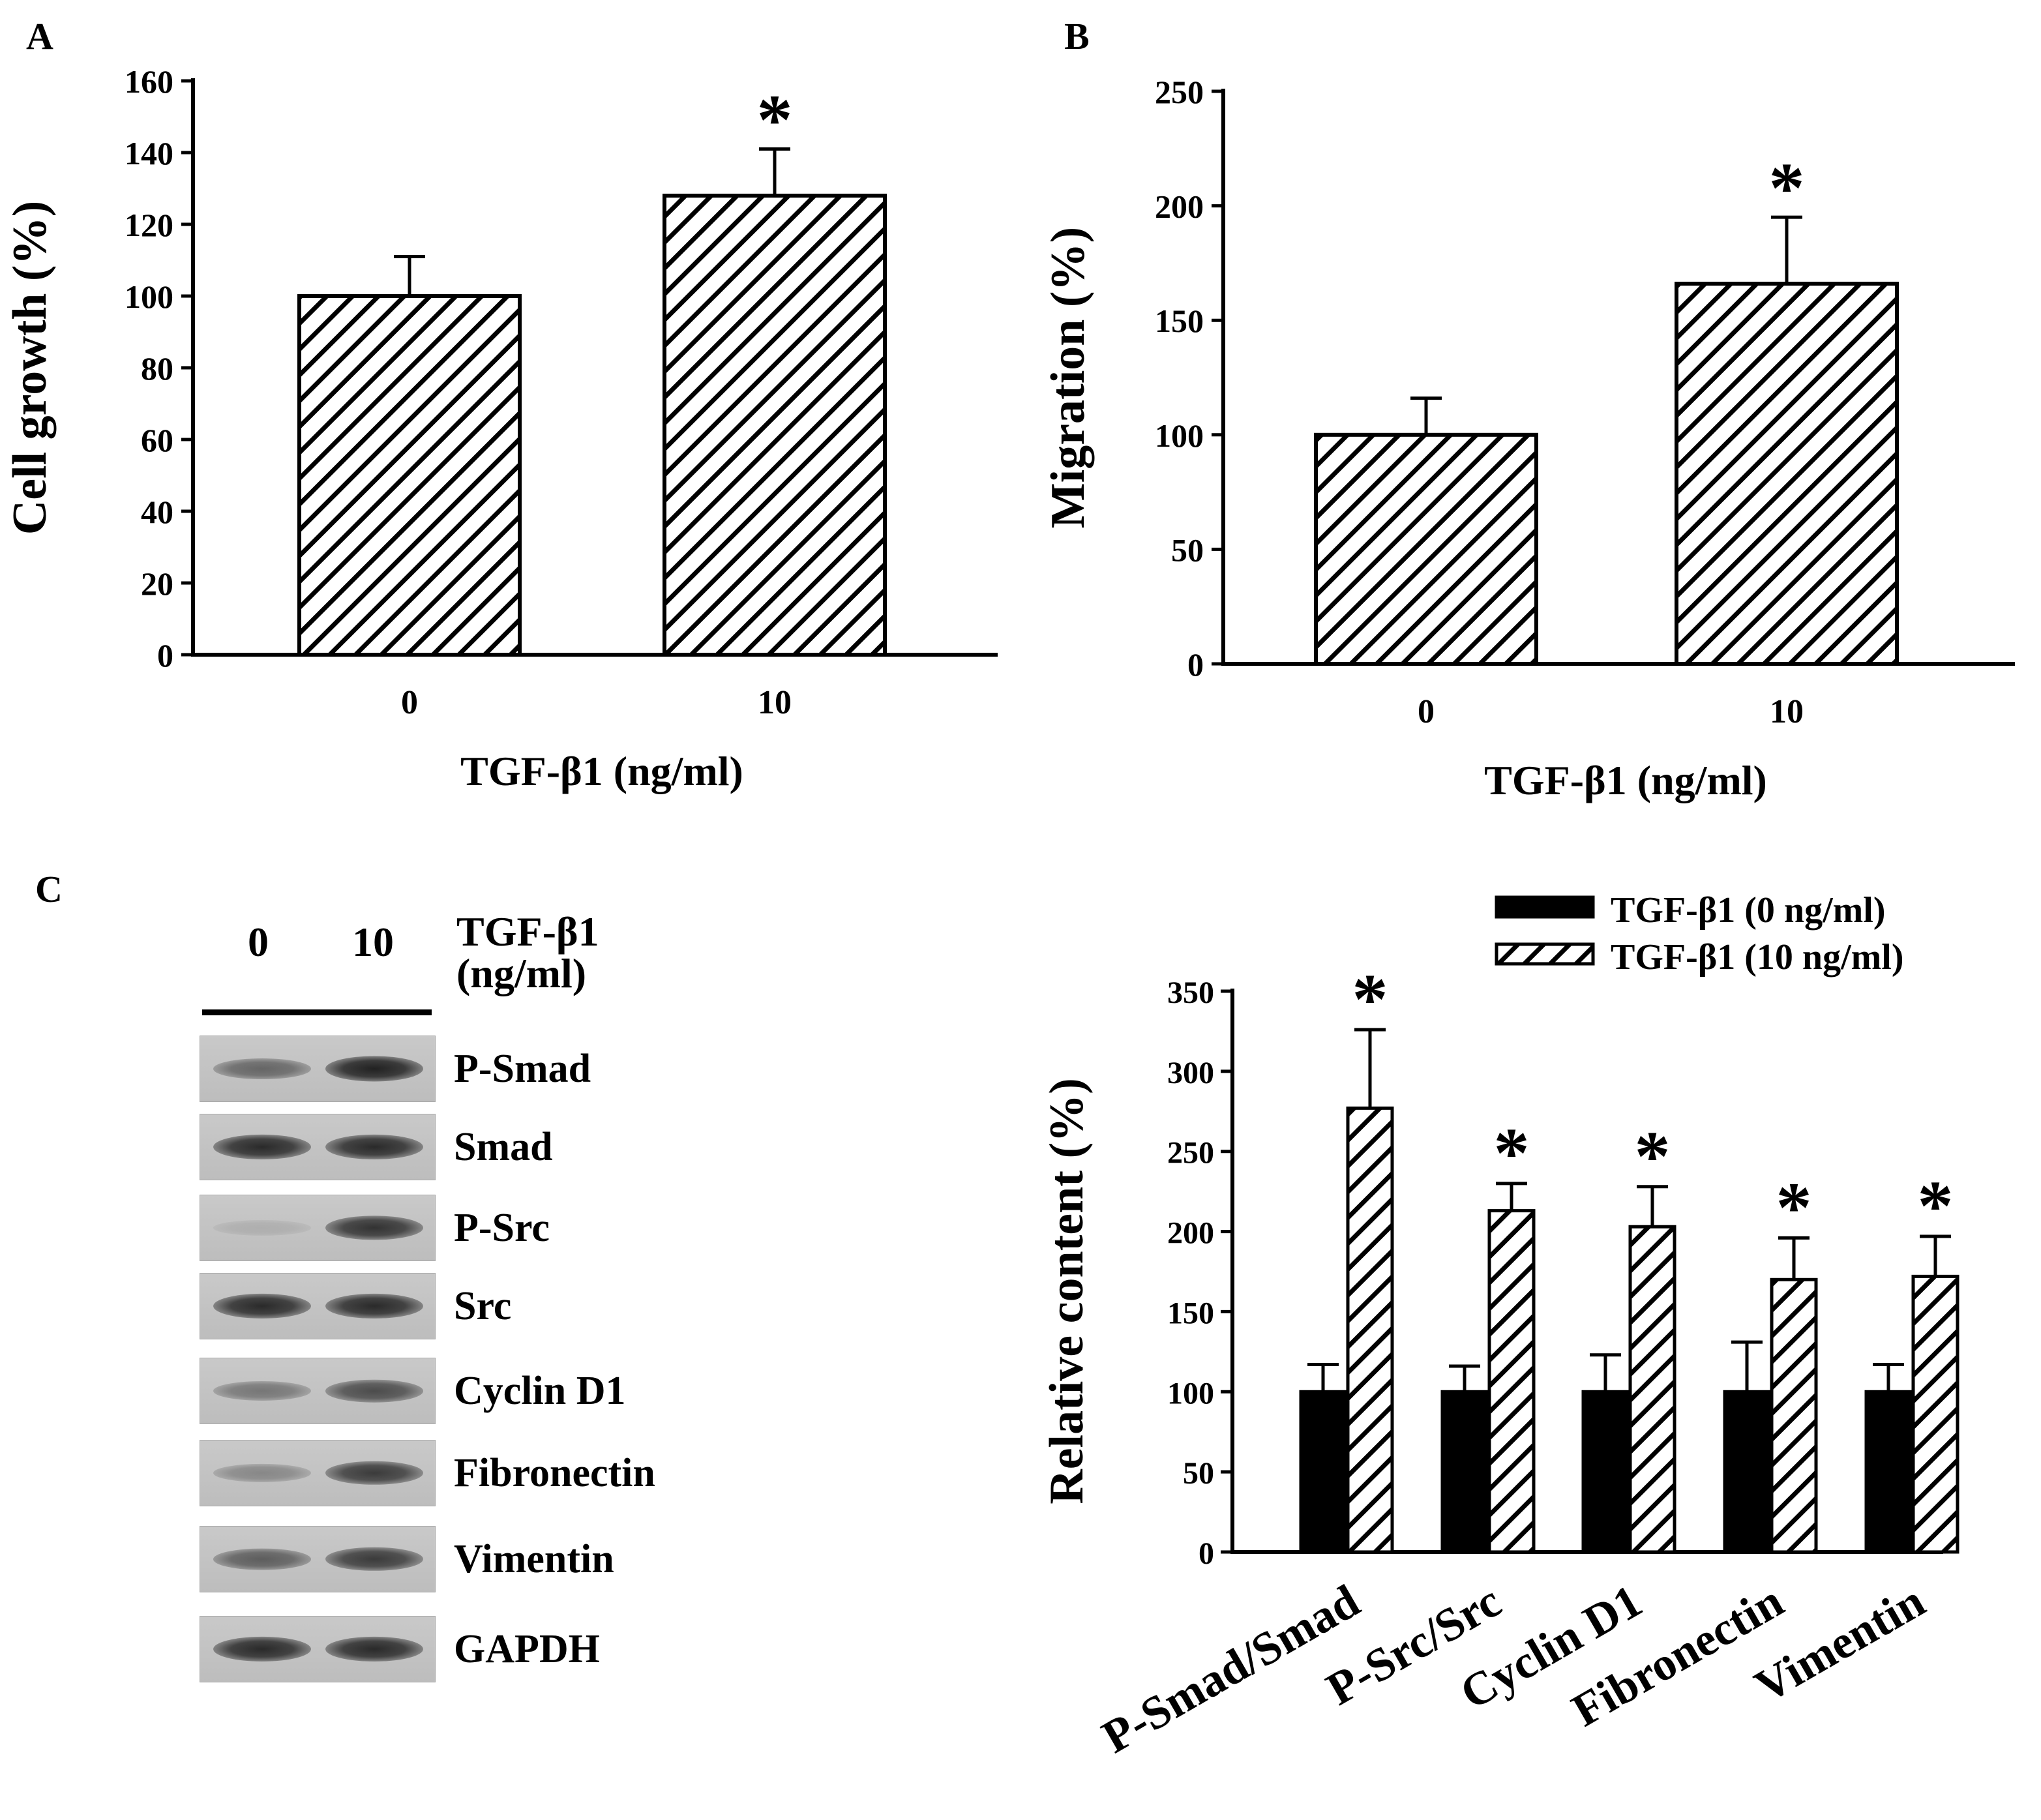  Describe the element at coordinates (527, 1649) in the screenshot. I see `blot-row-label: GAPDH` at that location.